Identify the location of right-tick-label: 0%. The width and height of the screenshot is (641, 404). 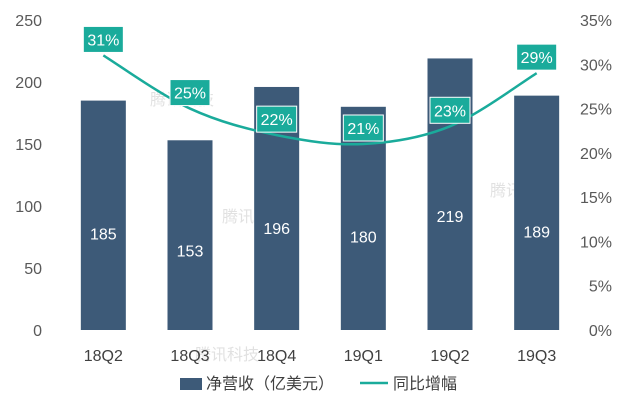
(600, 331).